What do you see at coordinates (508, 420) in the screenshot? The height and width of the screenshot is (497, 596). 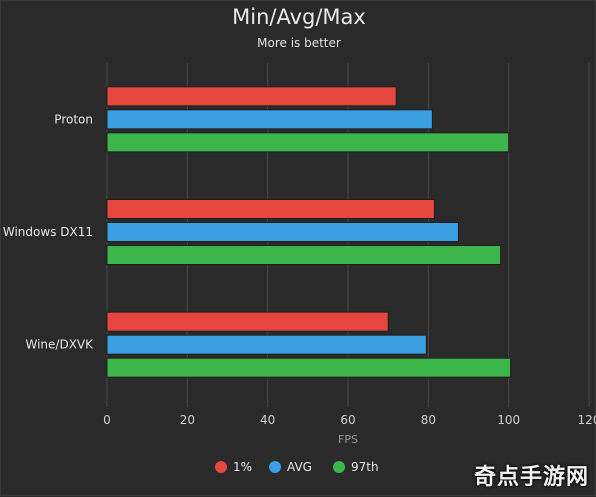 I see `x-tick-label: 100` at bounding box center [508, 420].